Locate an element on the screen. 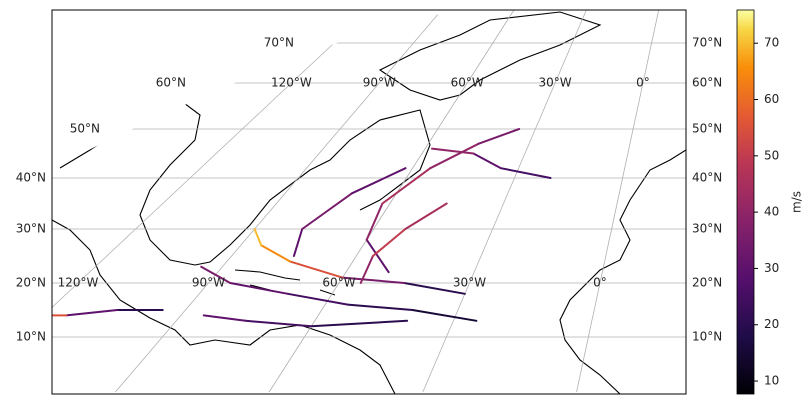  colorbar-tick-label: 40 is located at coordinates (771, 212).